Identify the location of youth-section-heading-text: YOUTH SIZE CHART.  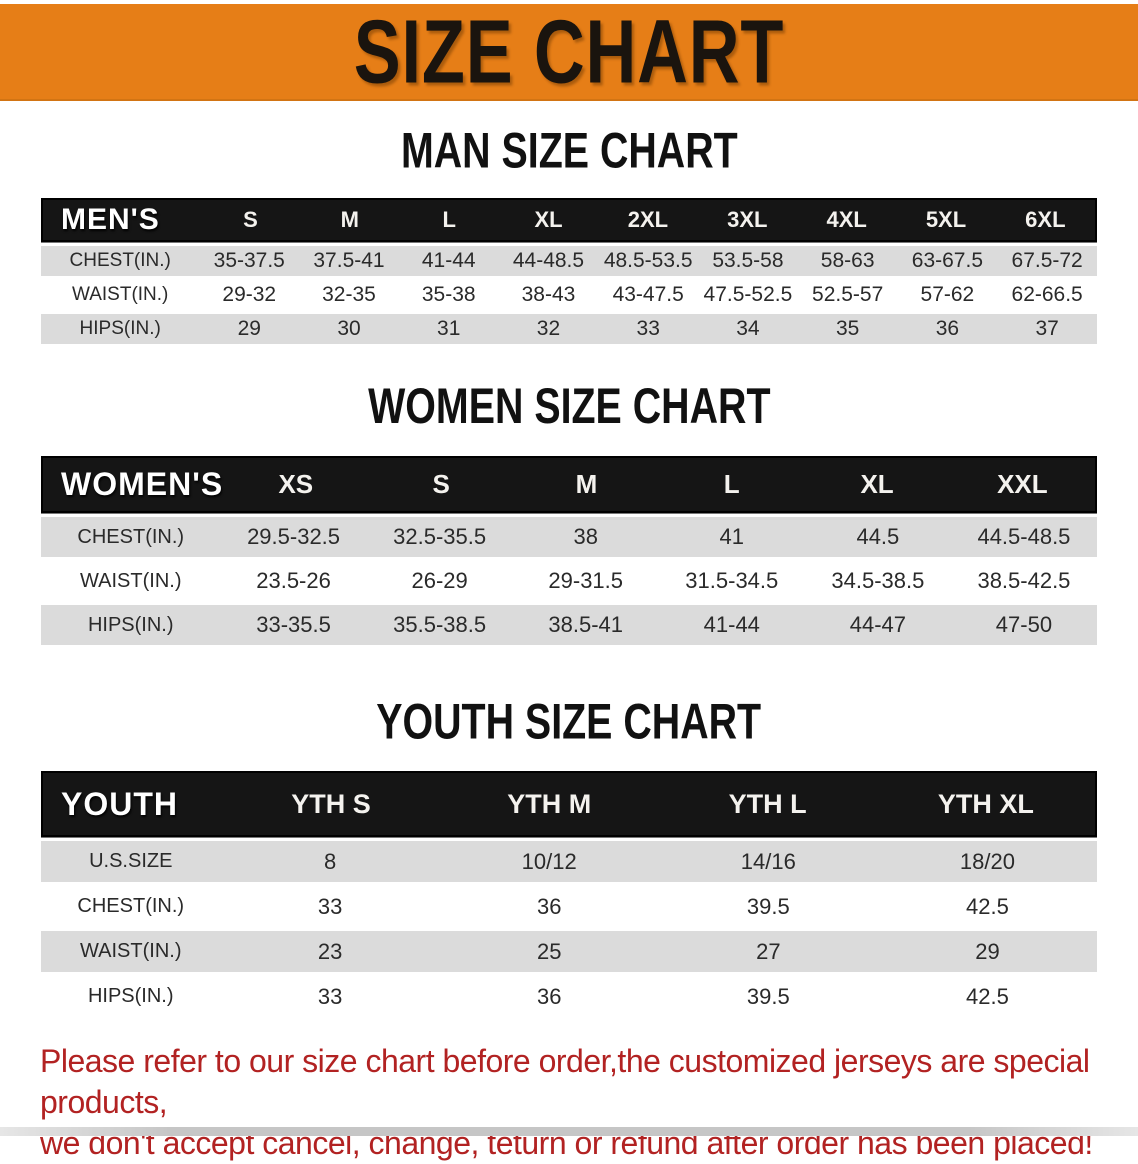
(569, 722).